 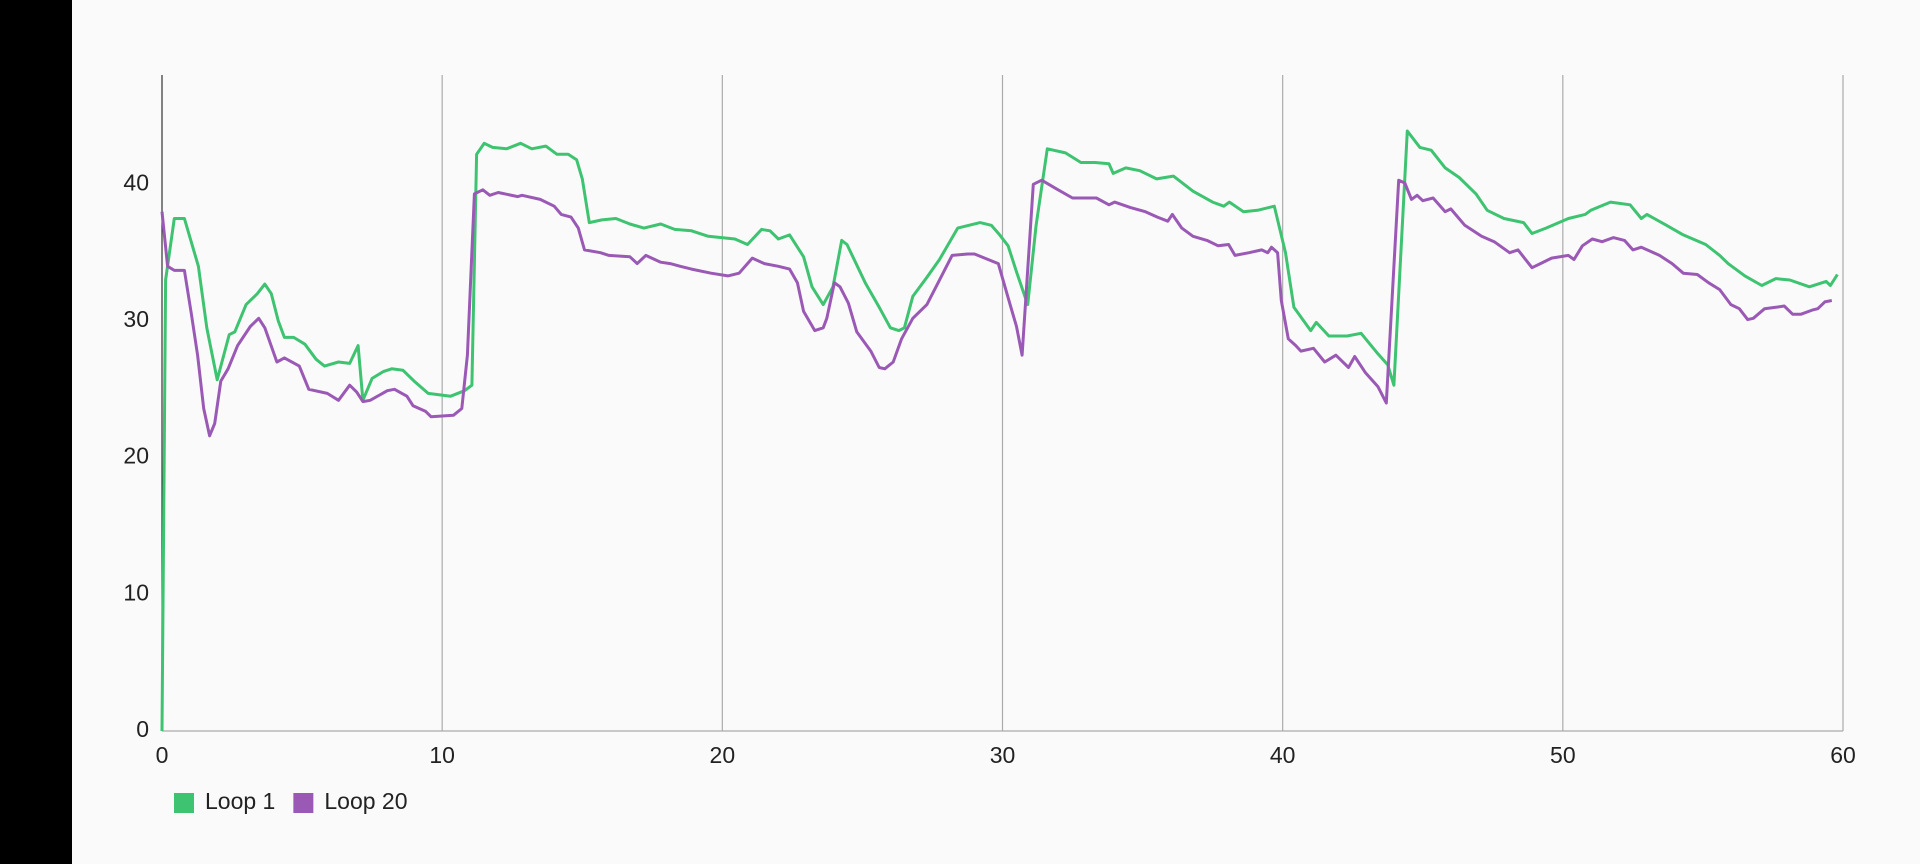 What do you see at coordinates (442, 755) in the screenshot?
I see `x-tick-label: 10` at bounding box center [442, 755].